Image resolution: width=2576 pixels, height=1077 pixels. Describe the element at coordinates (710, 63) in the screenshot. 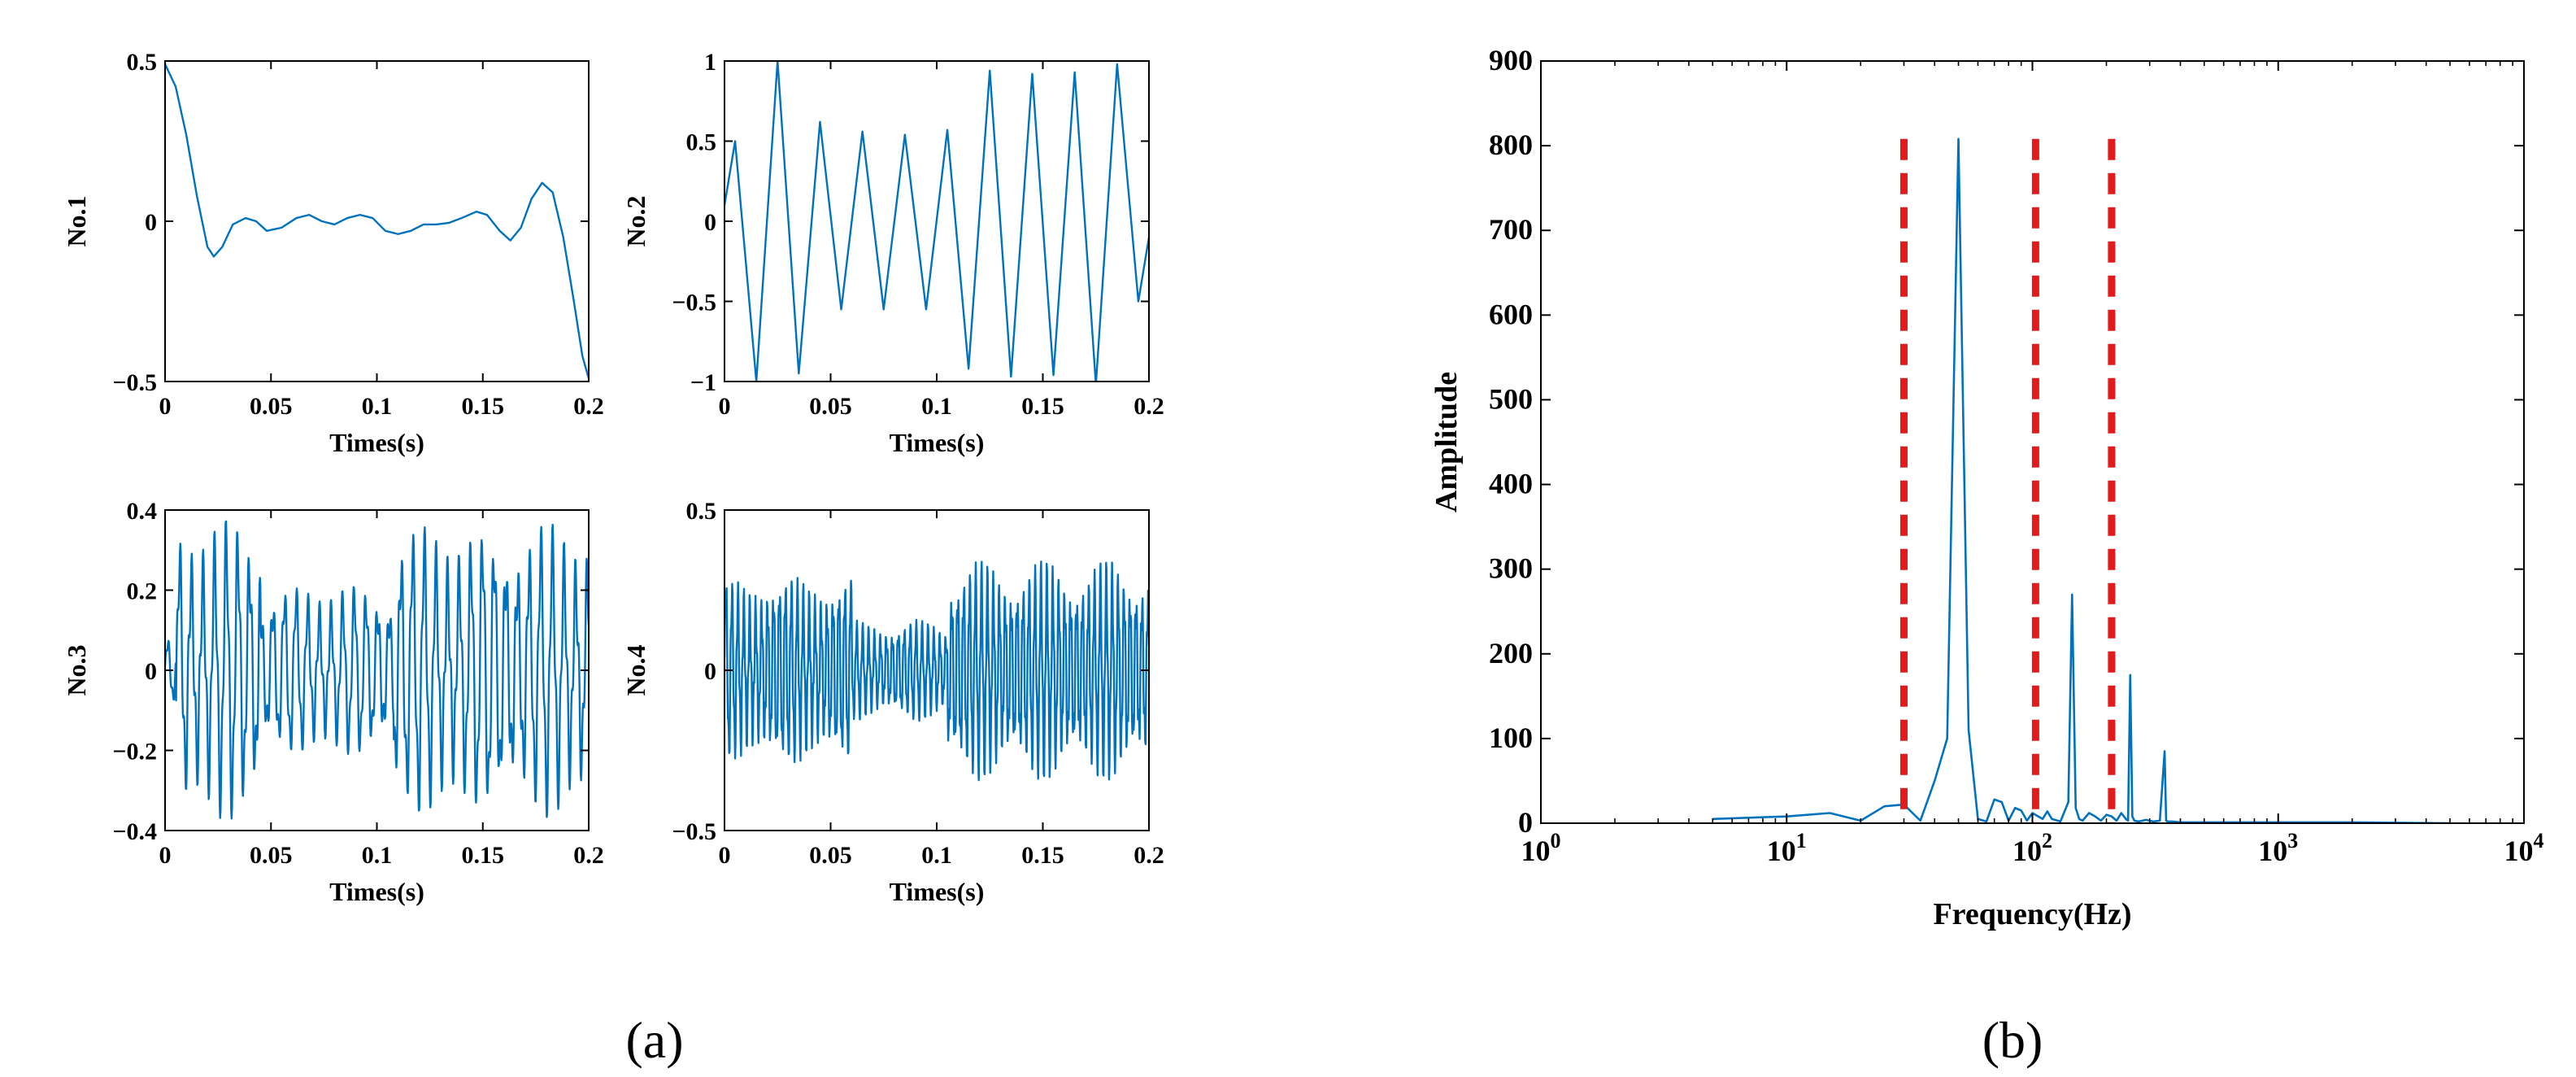

I see `y-tick-label: 1` at that location.